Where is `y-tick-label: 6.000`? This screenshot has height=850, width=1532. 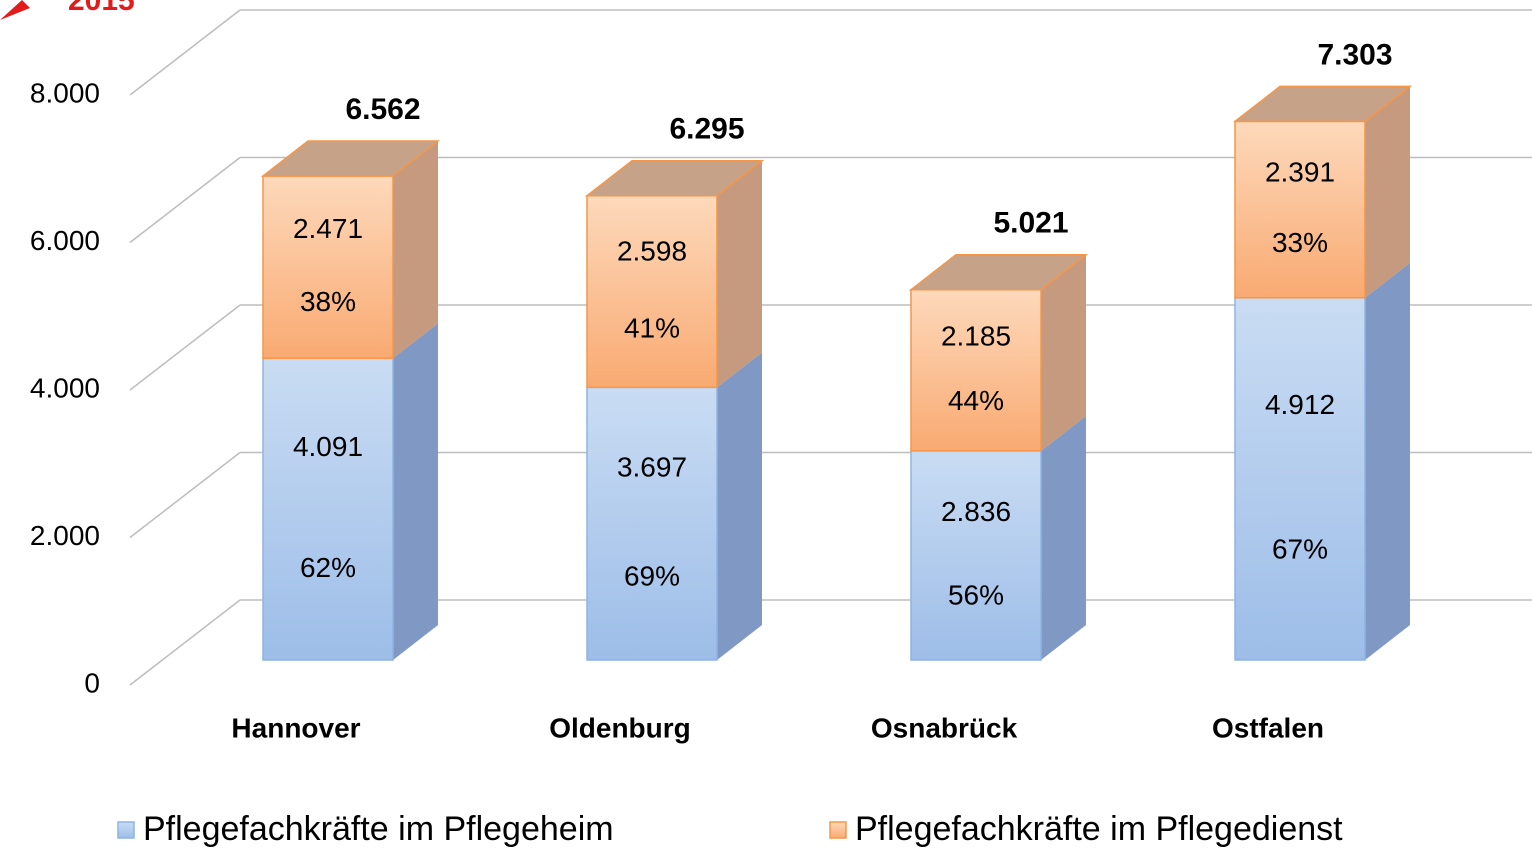
y-tick-label: 6.000 is located at coordinates (65, 240).